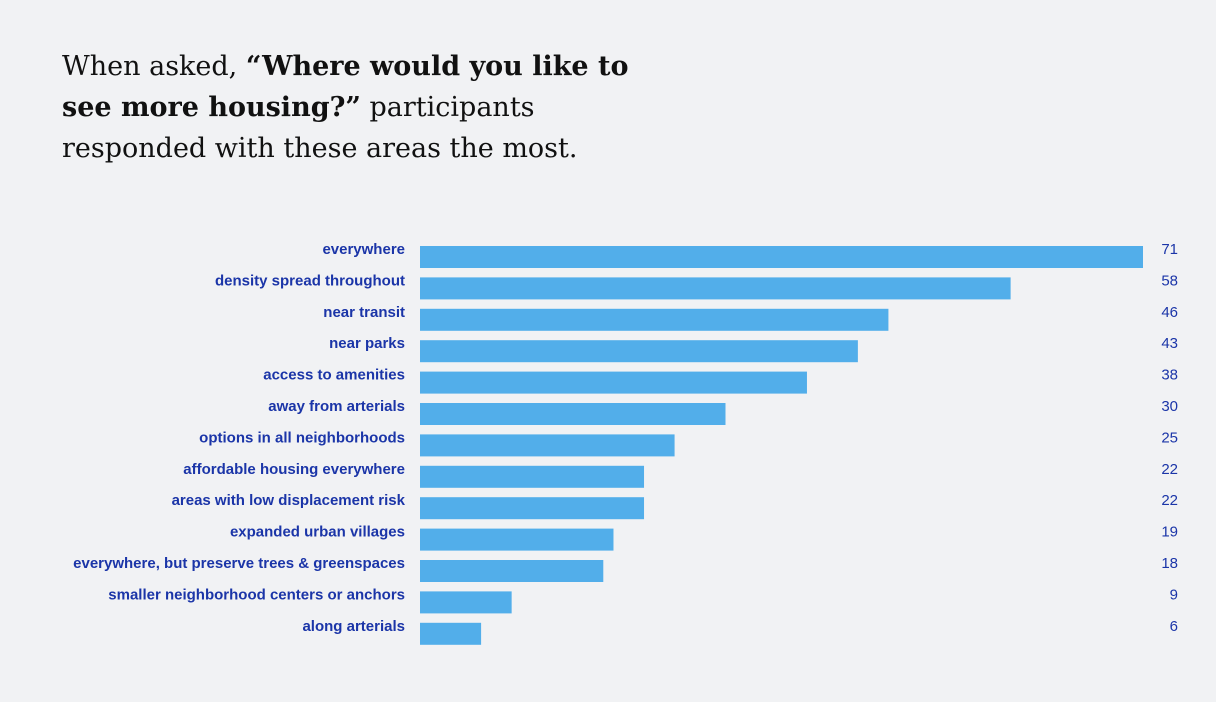 The width and height of the screenshot is (1216, 702). What do you see at coordinates (1169, 406) in the screenshot?
I see `value-label-away-from-arterials: 30` at bounding box center [1169, 406].